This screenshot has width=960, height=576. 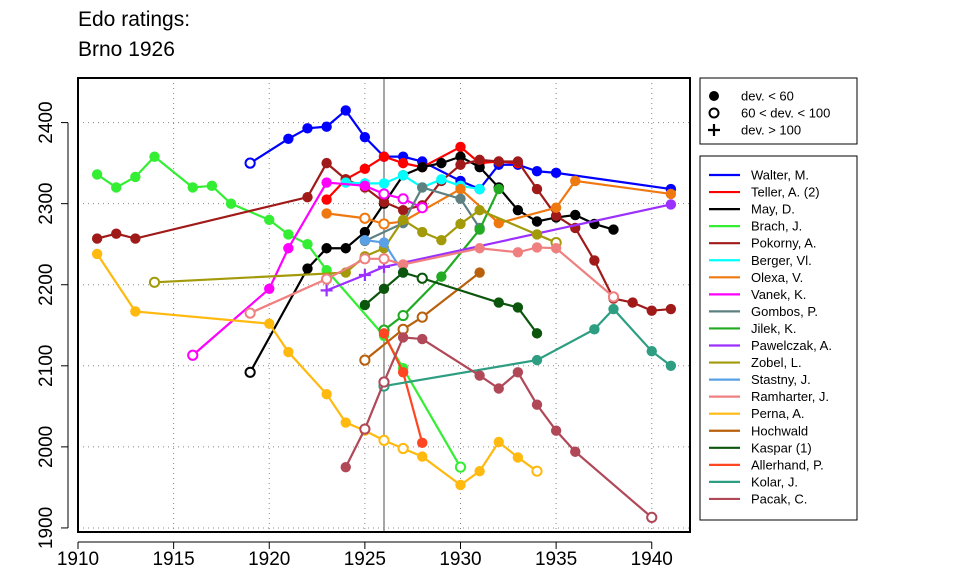 What do you see at coordinates (785, 192) in the screenshot?
I see `legend-label: Teller, A. (2)` at bounding box center [785, 192].